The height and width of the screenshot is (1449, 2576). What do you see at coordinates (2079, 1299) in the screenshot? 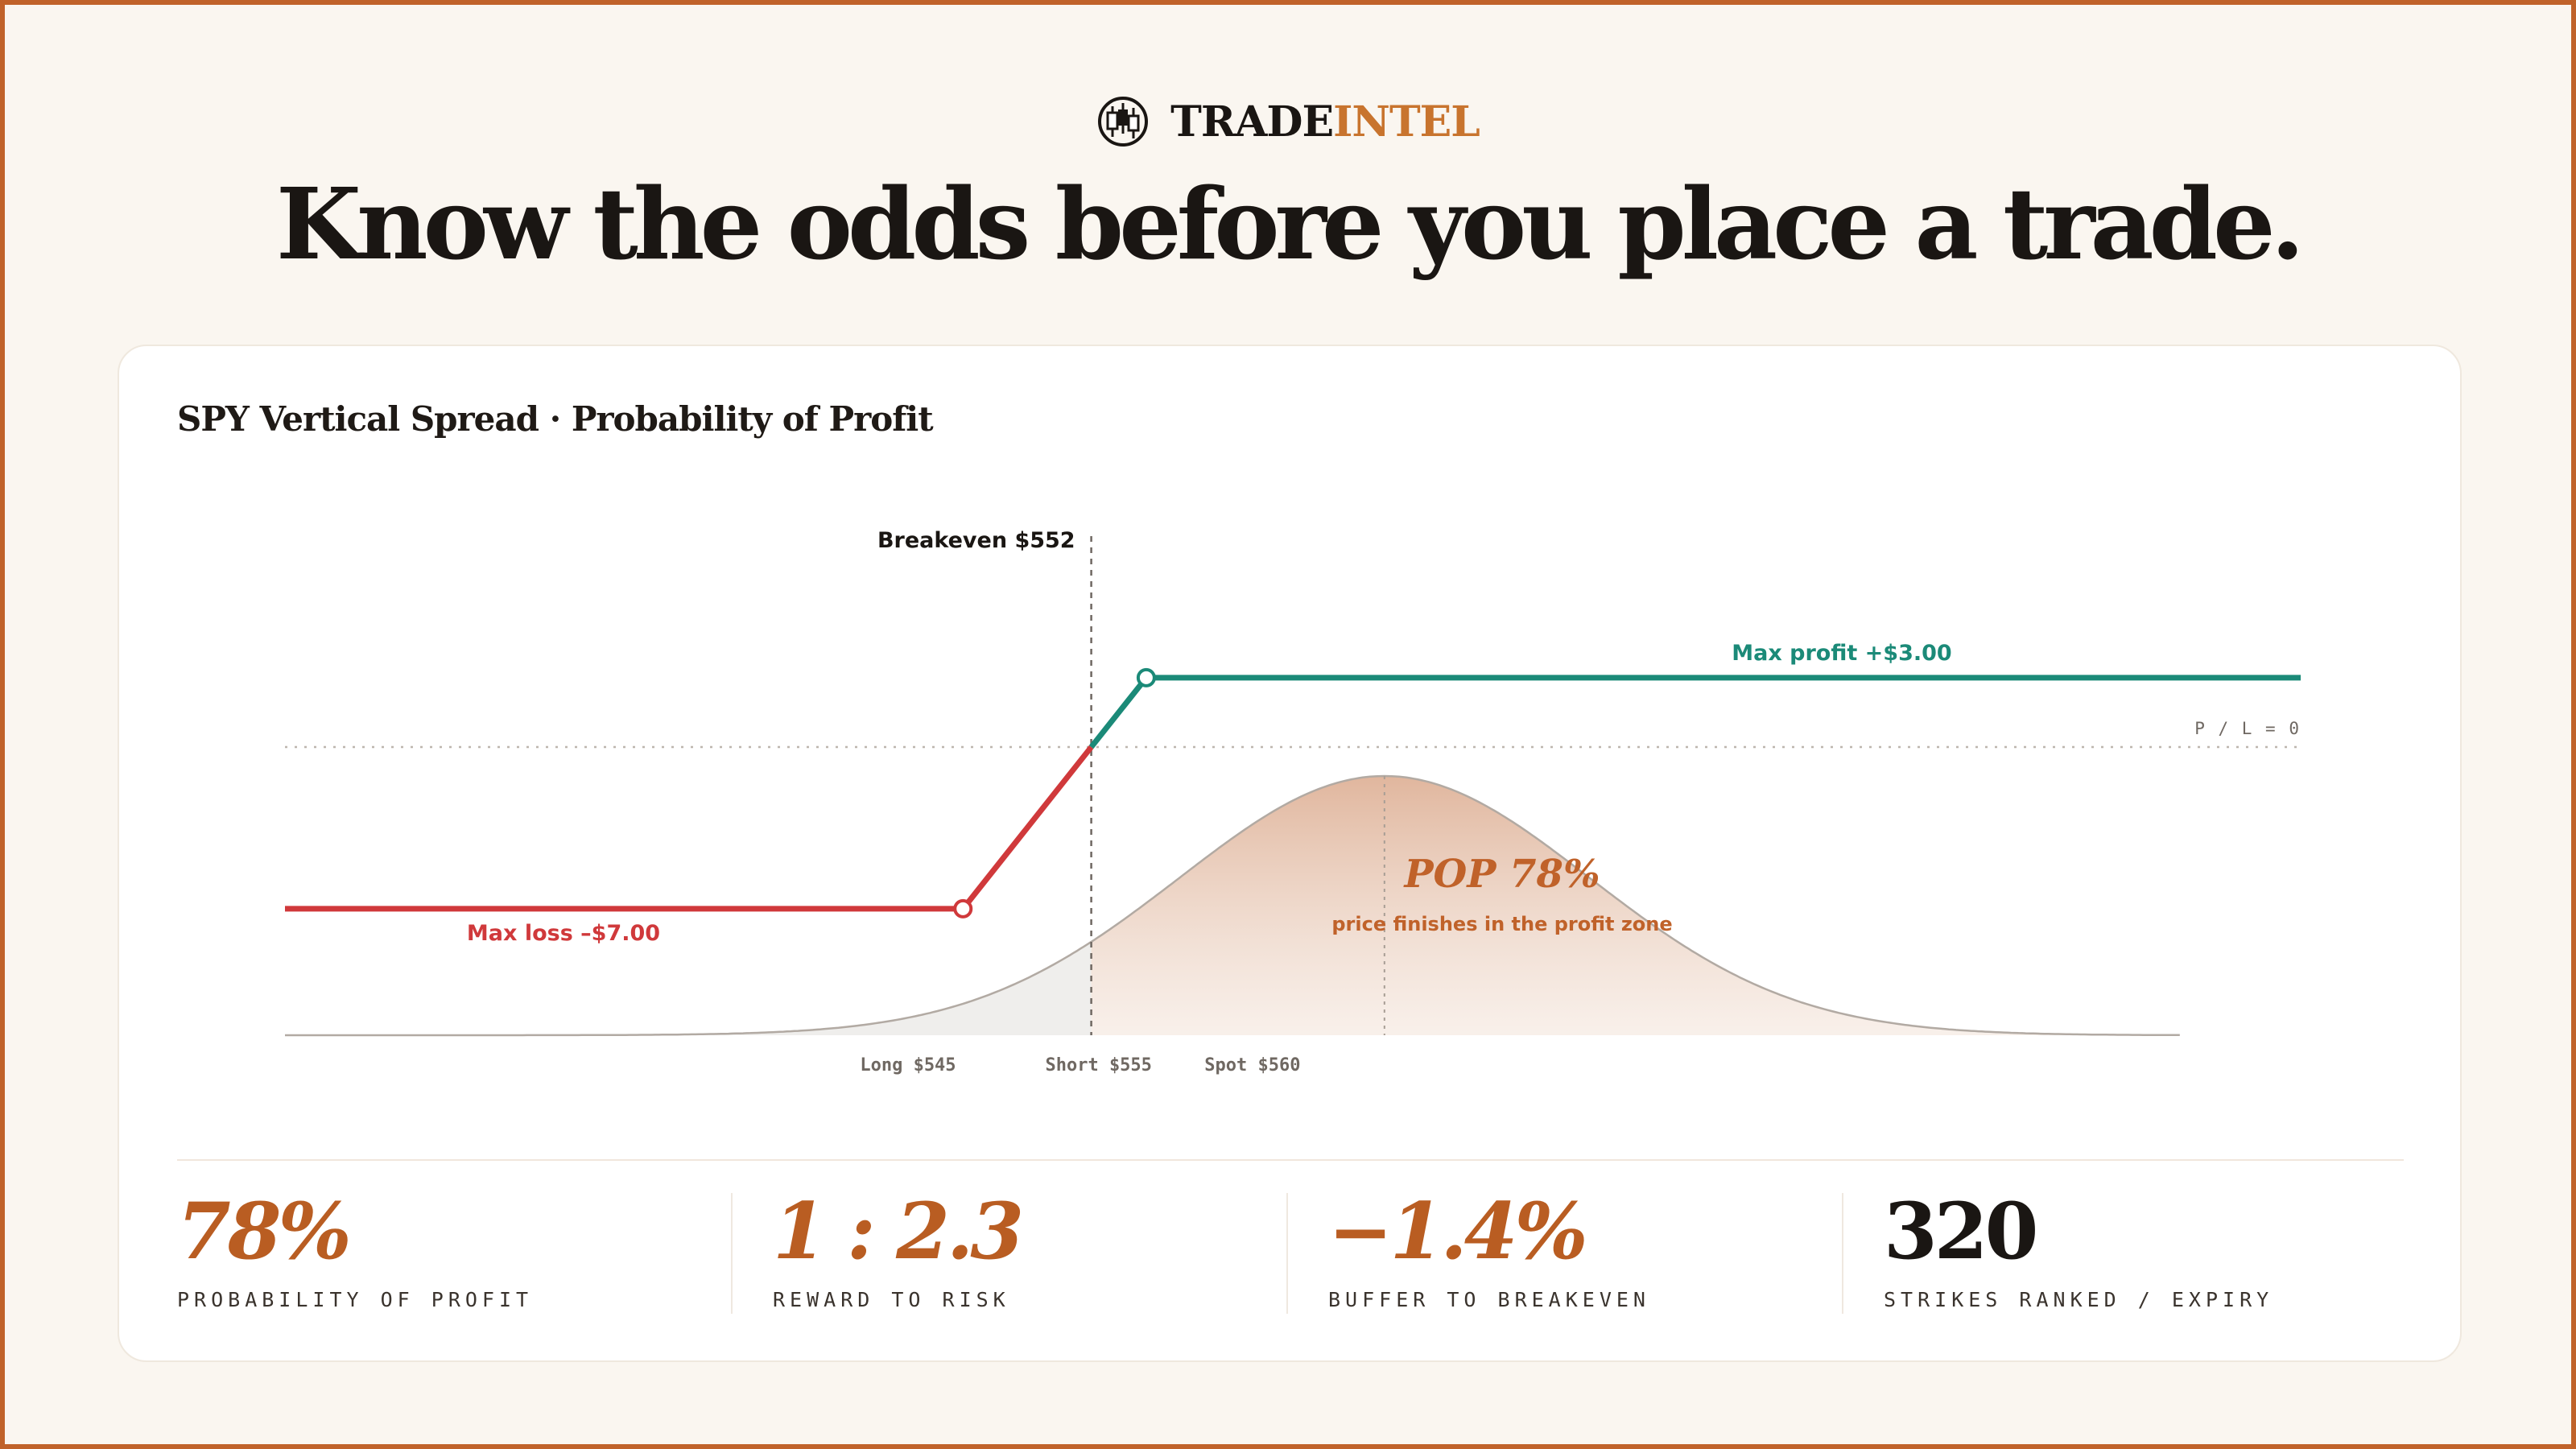
I see `stat-label: STRIKES RANKED / EXPIRY` at bounding box center [2079, 1299].